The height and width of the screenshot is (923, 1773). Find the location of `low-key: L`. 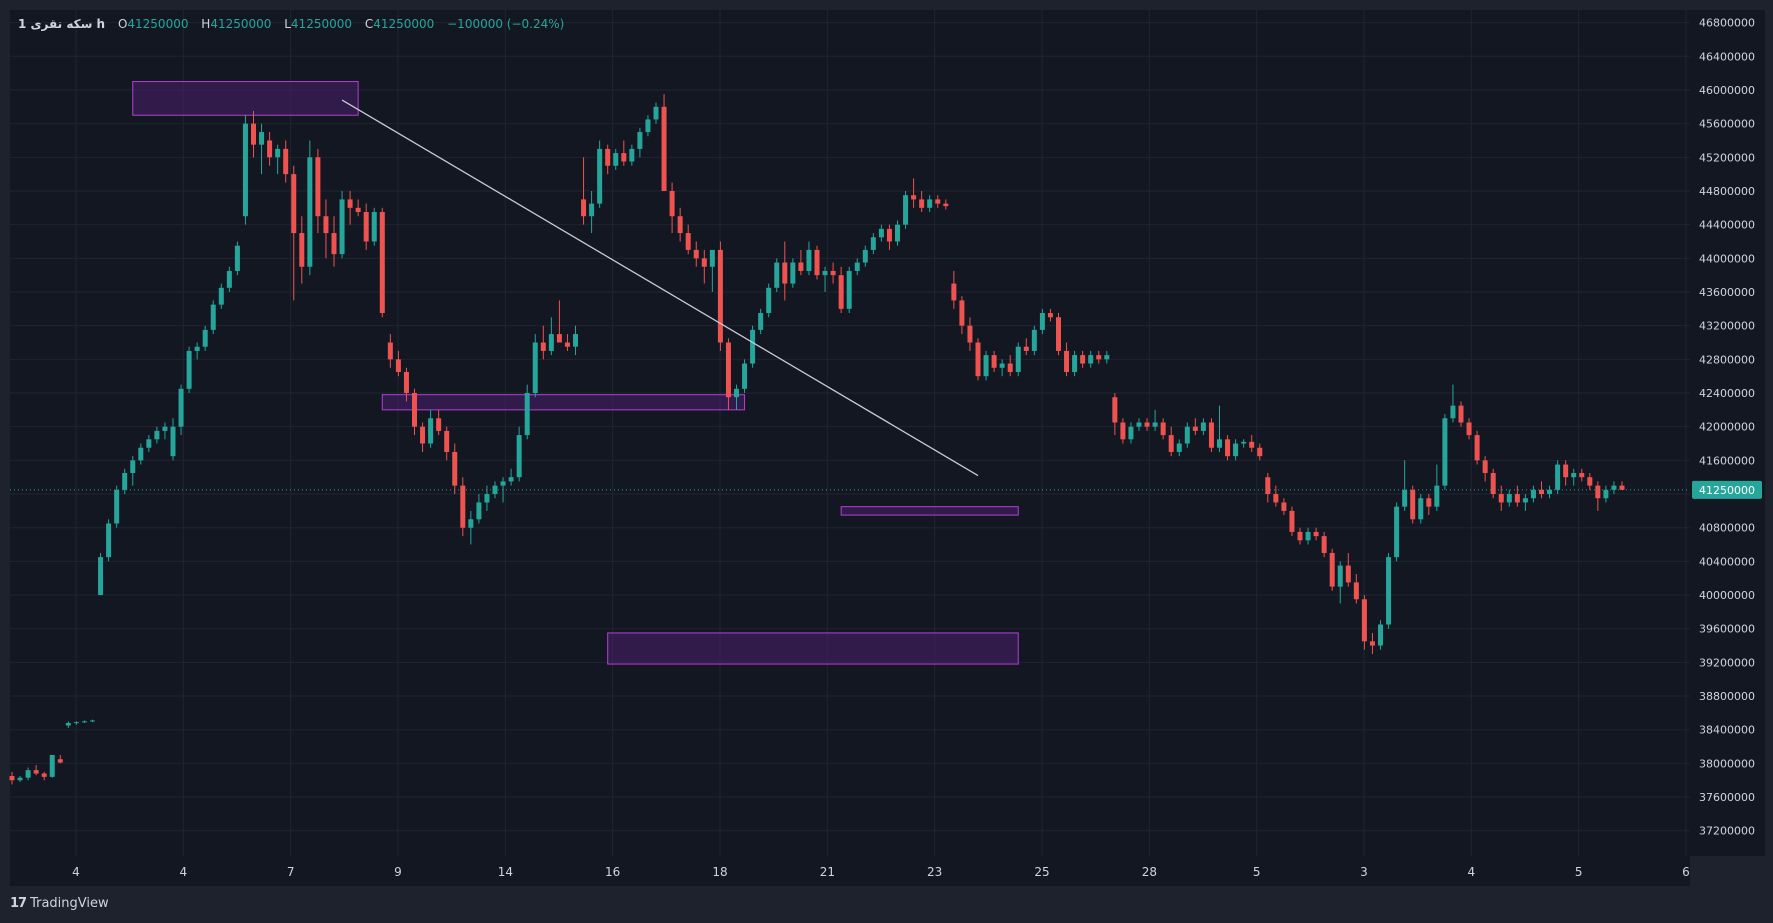

low-key: L is located at coordinates (287, 24).